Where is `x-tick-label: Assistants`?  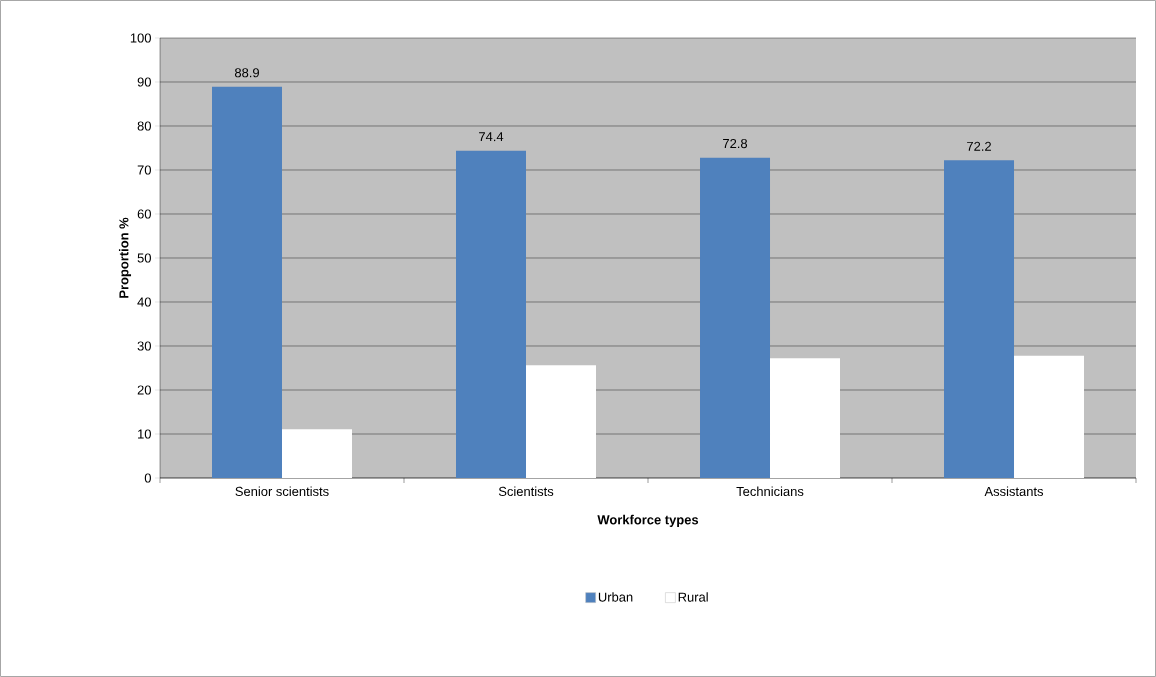 x-tick-label: Assistants is located at coordinates (1014, 491).